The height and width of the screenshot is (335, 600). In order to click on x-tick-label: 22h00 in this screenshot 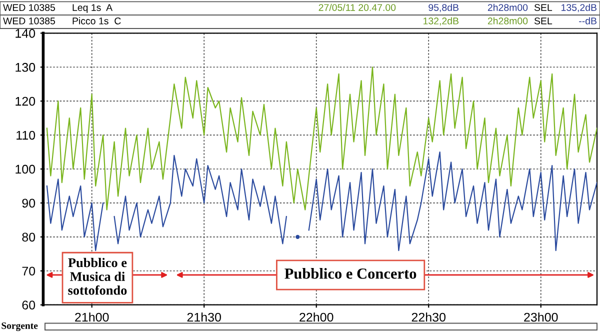, I will do `click(317, 317)`.